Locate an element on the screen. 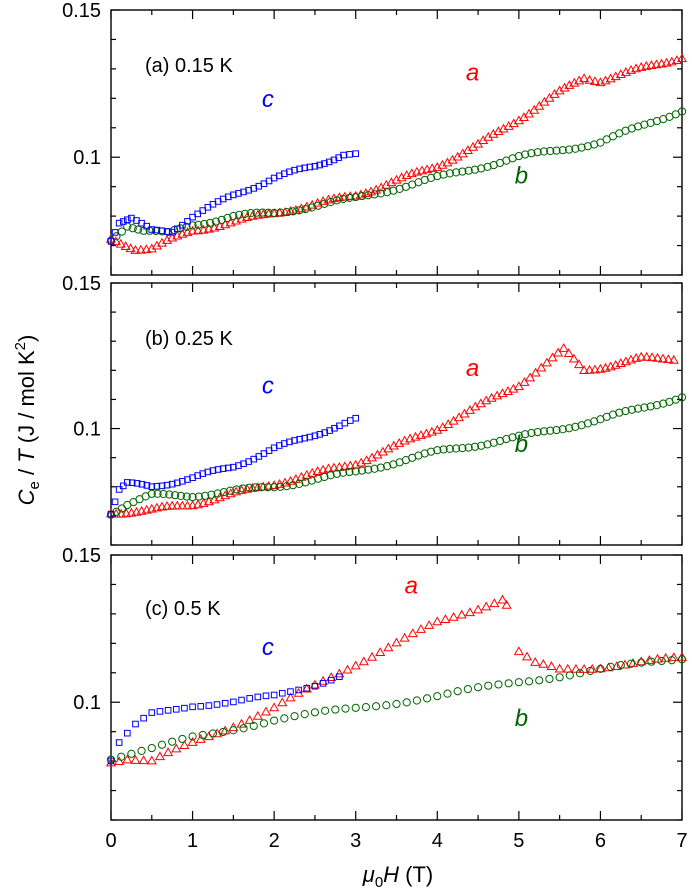  series-c is located at coordinates (233, 466).